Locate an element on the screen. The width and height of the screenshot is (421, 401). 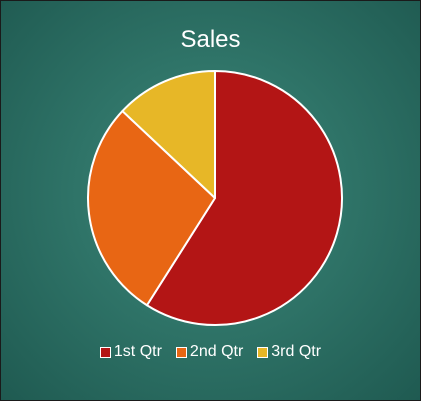
legend-label-3rd-qtr: 3rd Qtr is located at coordinates (296, 351).